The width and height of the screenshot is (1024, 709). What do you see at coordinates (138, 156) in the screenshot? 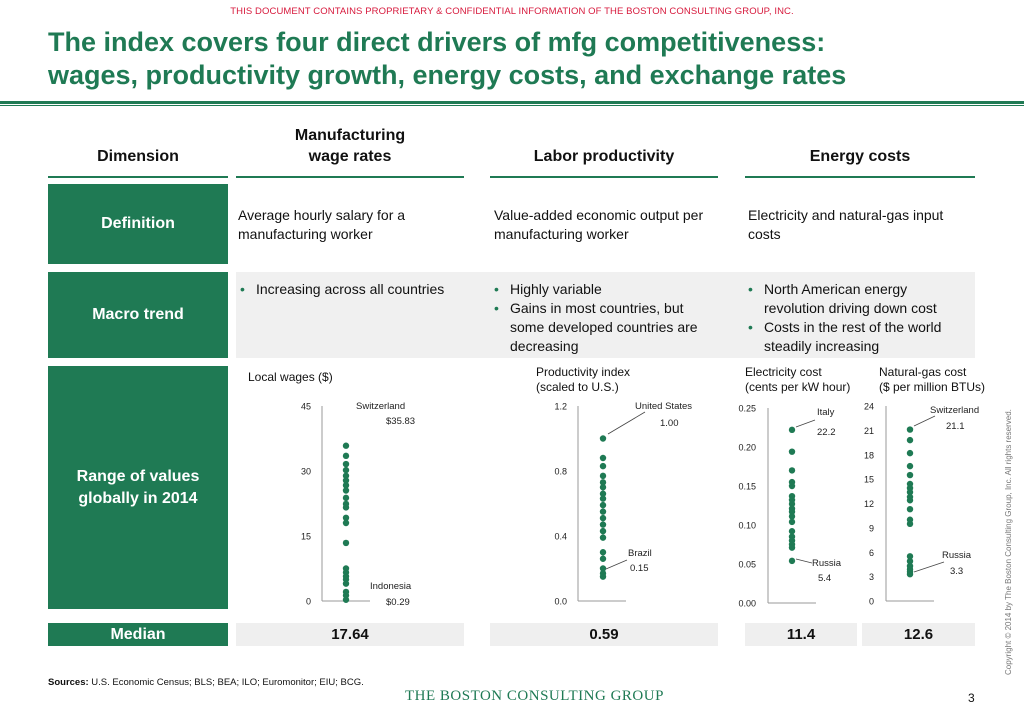
I see `header-dimension: Dimension` at bounding box center [138, 156].